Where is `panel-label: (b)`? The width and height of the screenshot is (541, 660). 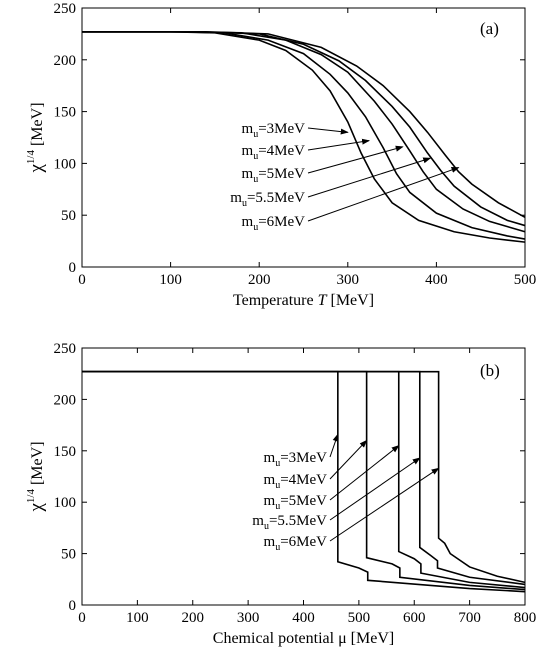 panel-label: (b) is located at coordinates (490, 370).